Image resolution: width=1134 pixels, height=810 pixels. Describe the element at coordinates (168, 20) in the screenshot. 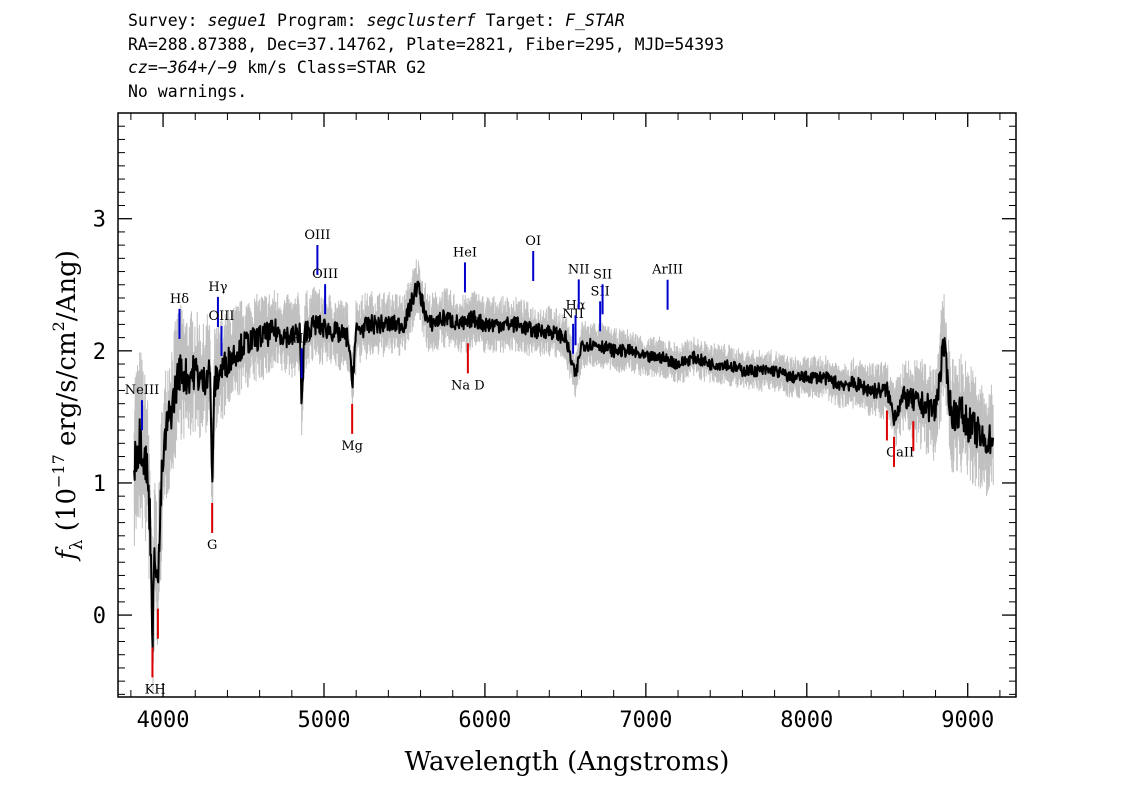

I see `survey-label: Survey:` at that location.